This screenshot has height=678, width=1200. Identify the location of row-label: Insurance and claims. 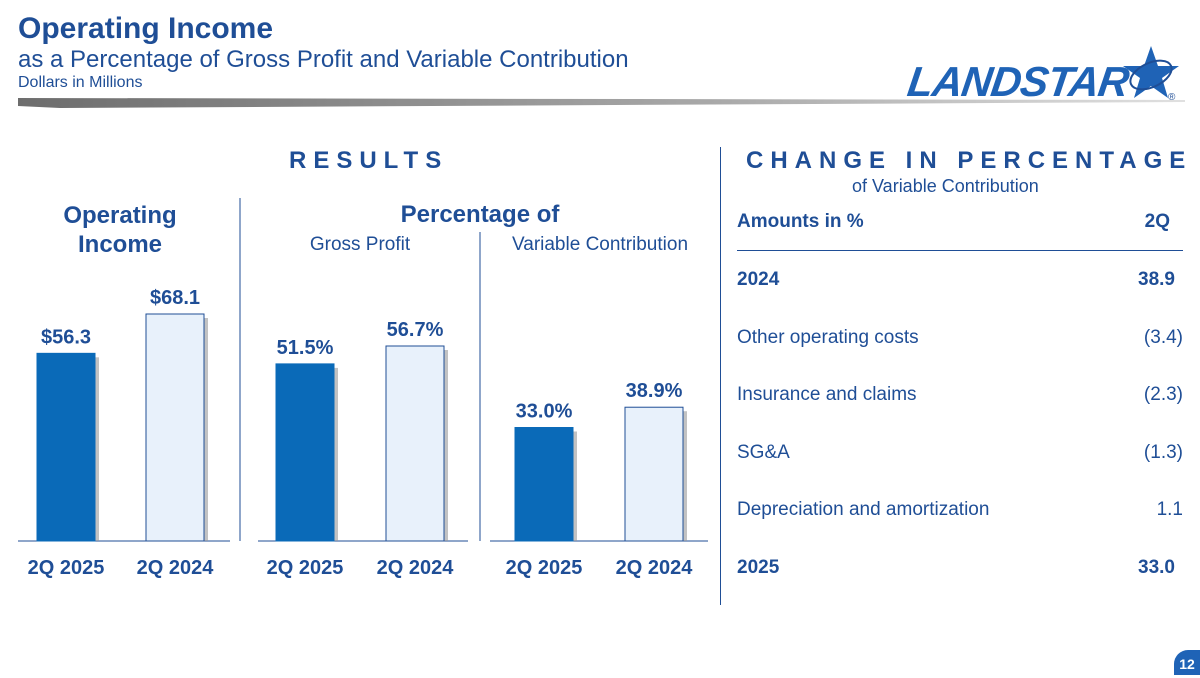
(827, 394).